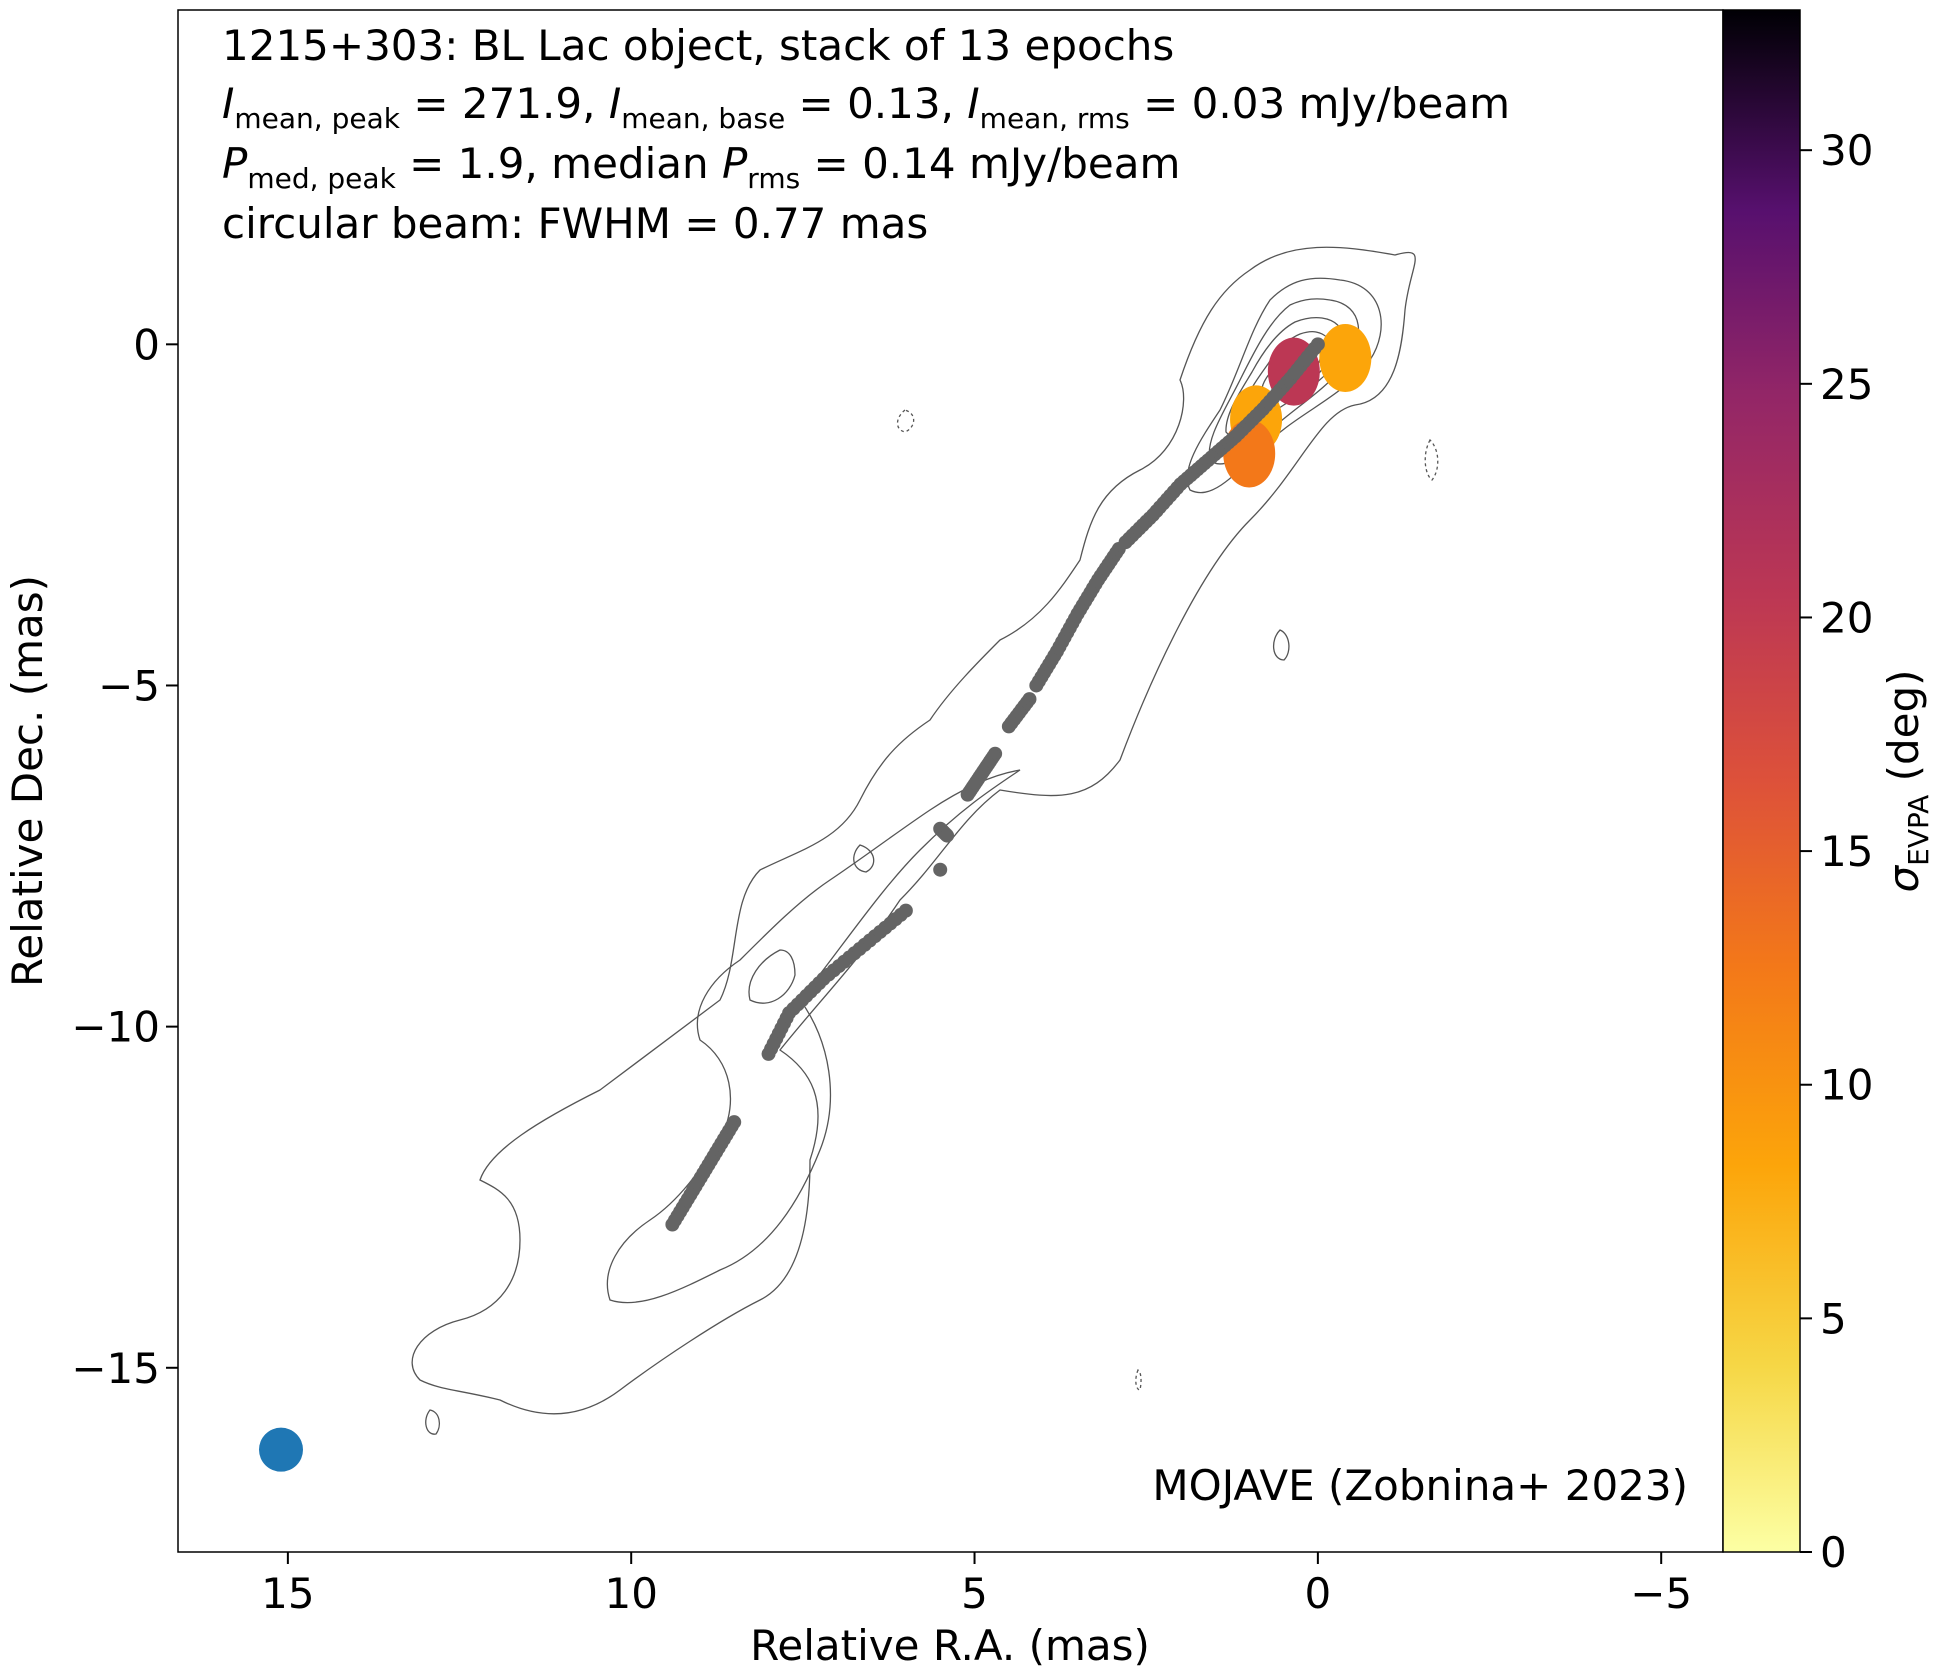 This screenshot has width=1934, height=1674. What do you see at coordinates (974, 1593) in the screenshot?
I see `x-tick-label: 5` at bounding box center [974, 1593].